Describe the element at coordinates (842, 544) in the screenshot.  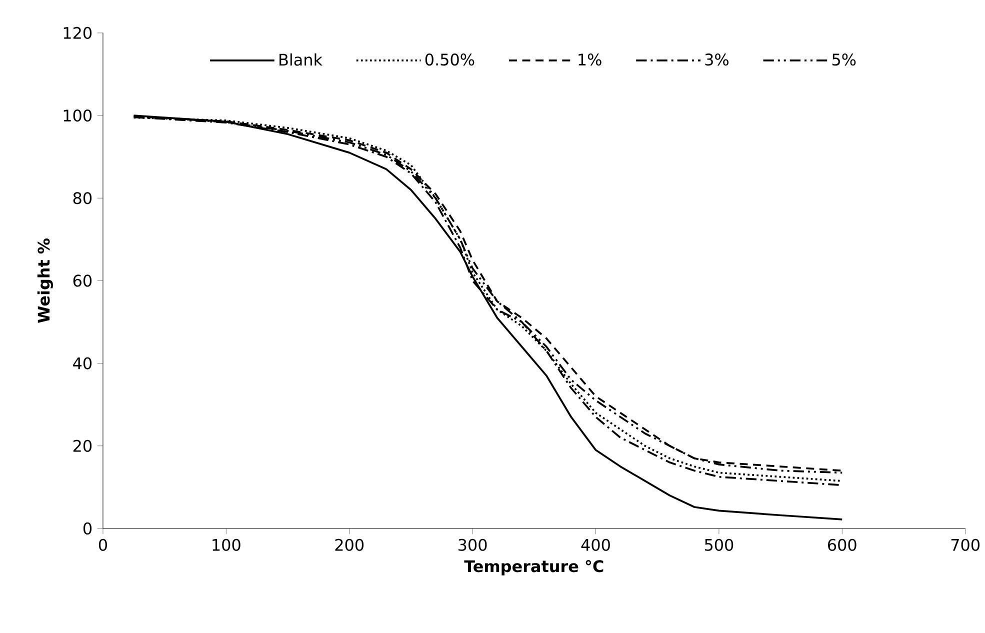
I see `x-tick-label: 600` at that location.